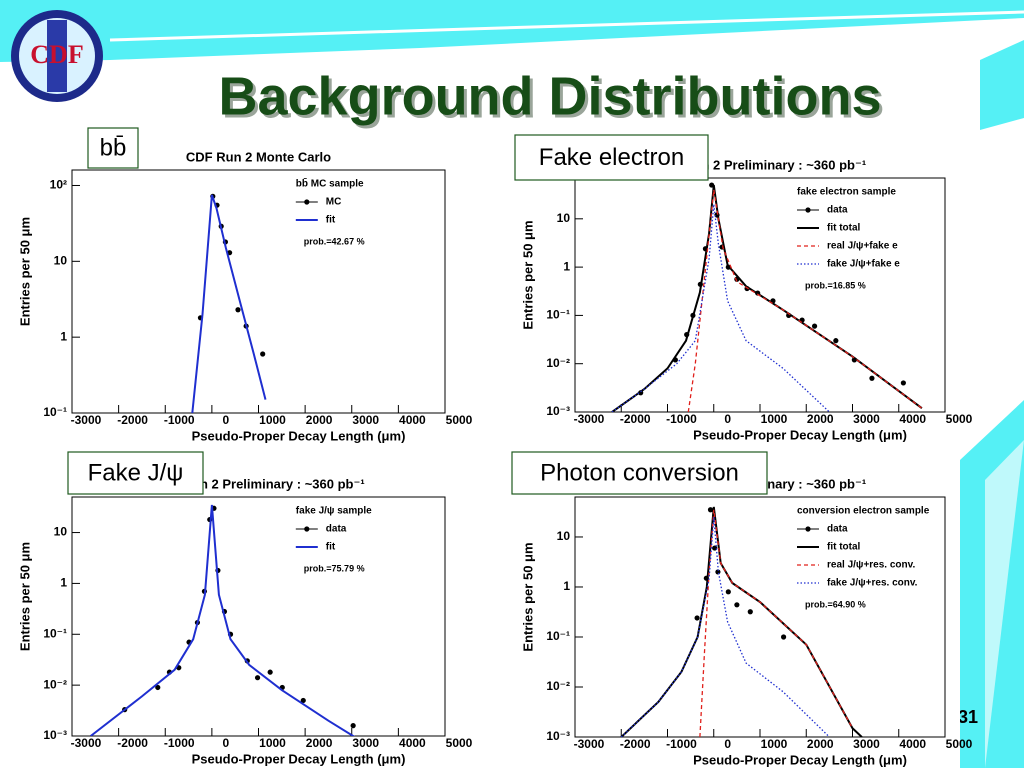  I want to click on label-box-text: Photon conversion, so click(639, 472).